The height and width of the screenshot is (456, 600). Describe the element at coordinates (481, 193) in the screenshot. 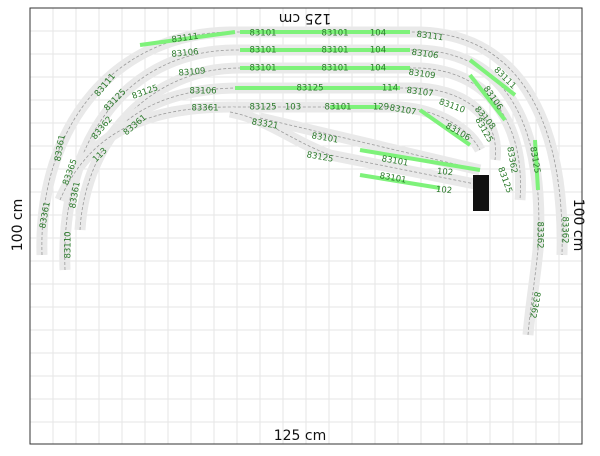

I see `buffer-stop` at that location.